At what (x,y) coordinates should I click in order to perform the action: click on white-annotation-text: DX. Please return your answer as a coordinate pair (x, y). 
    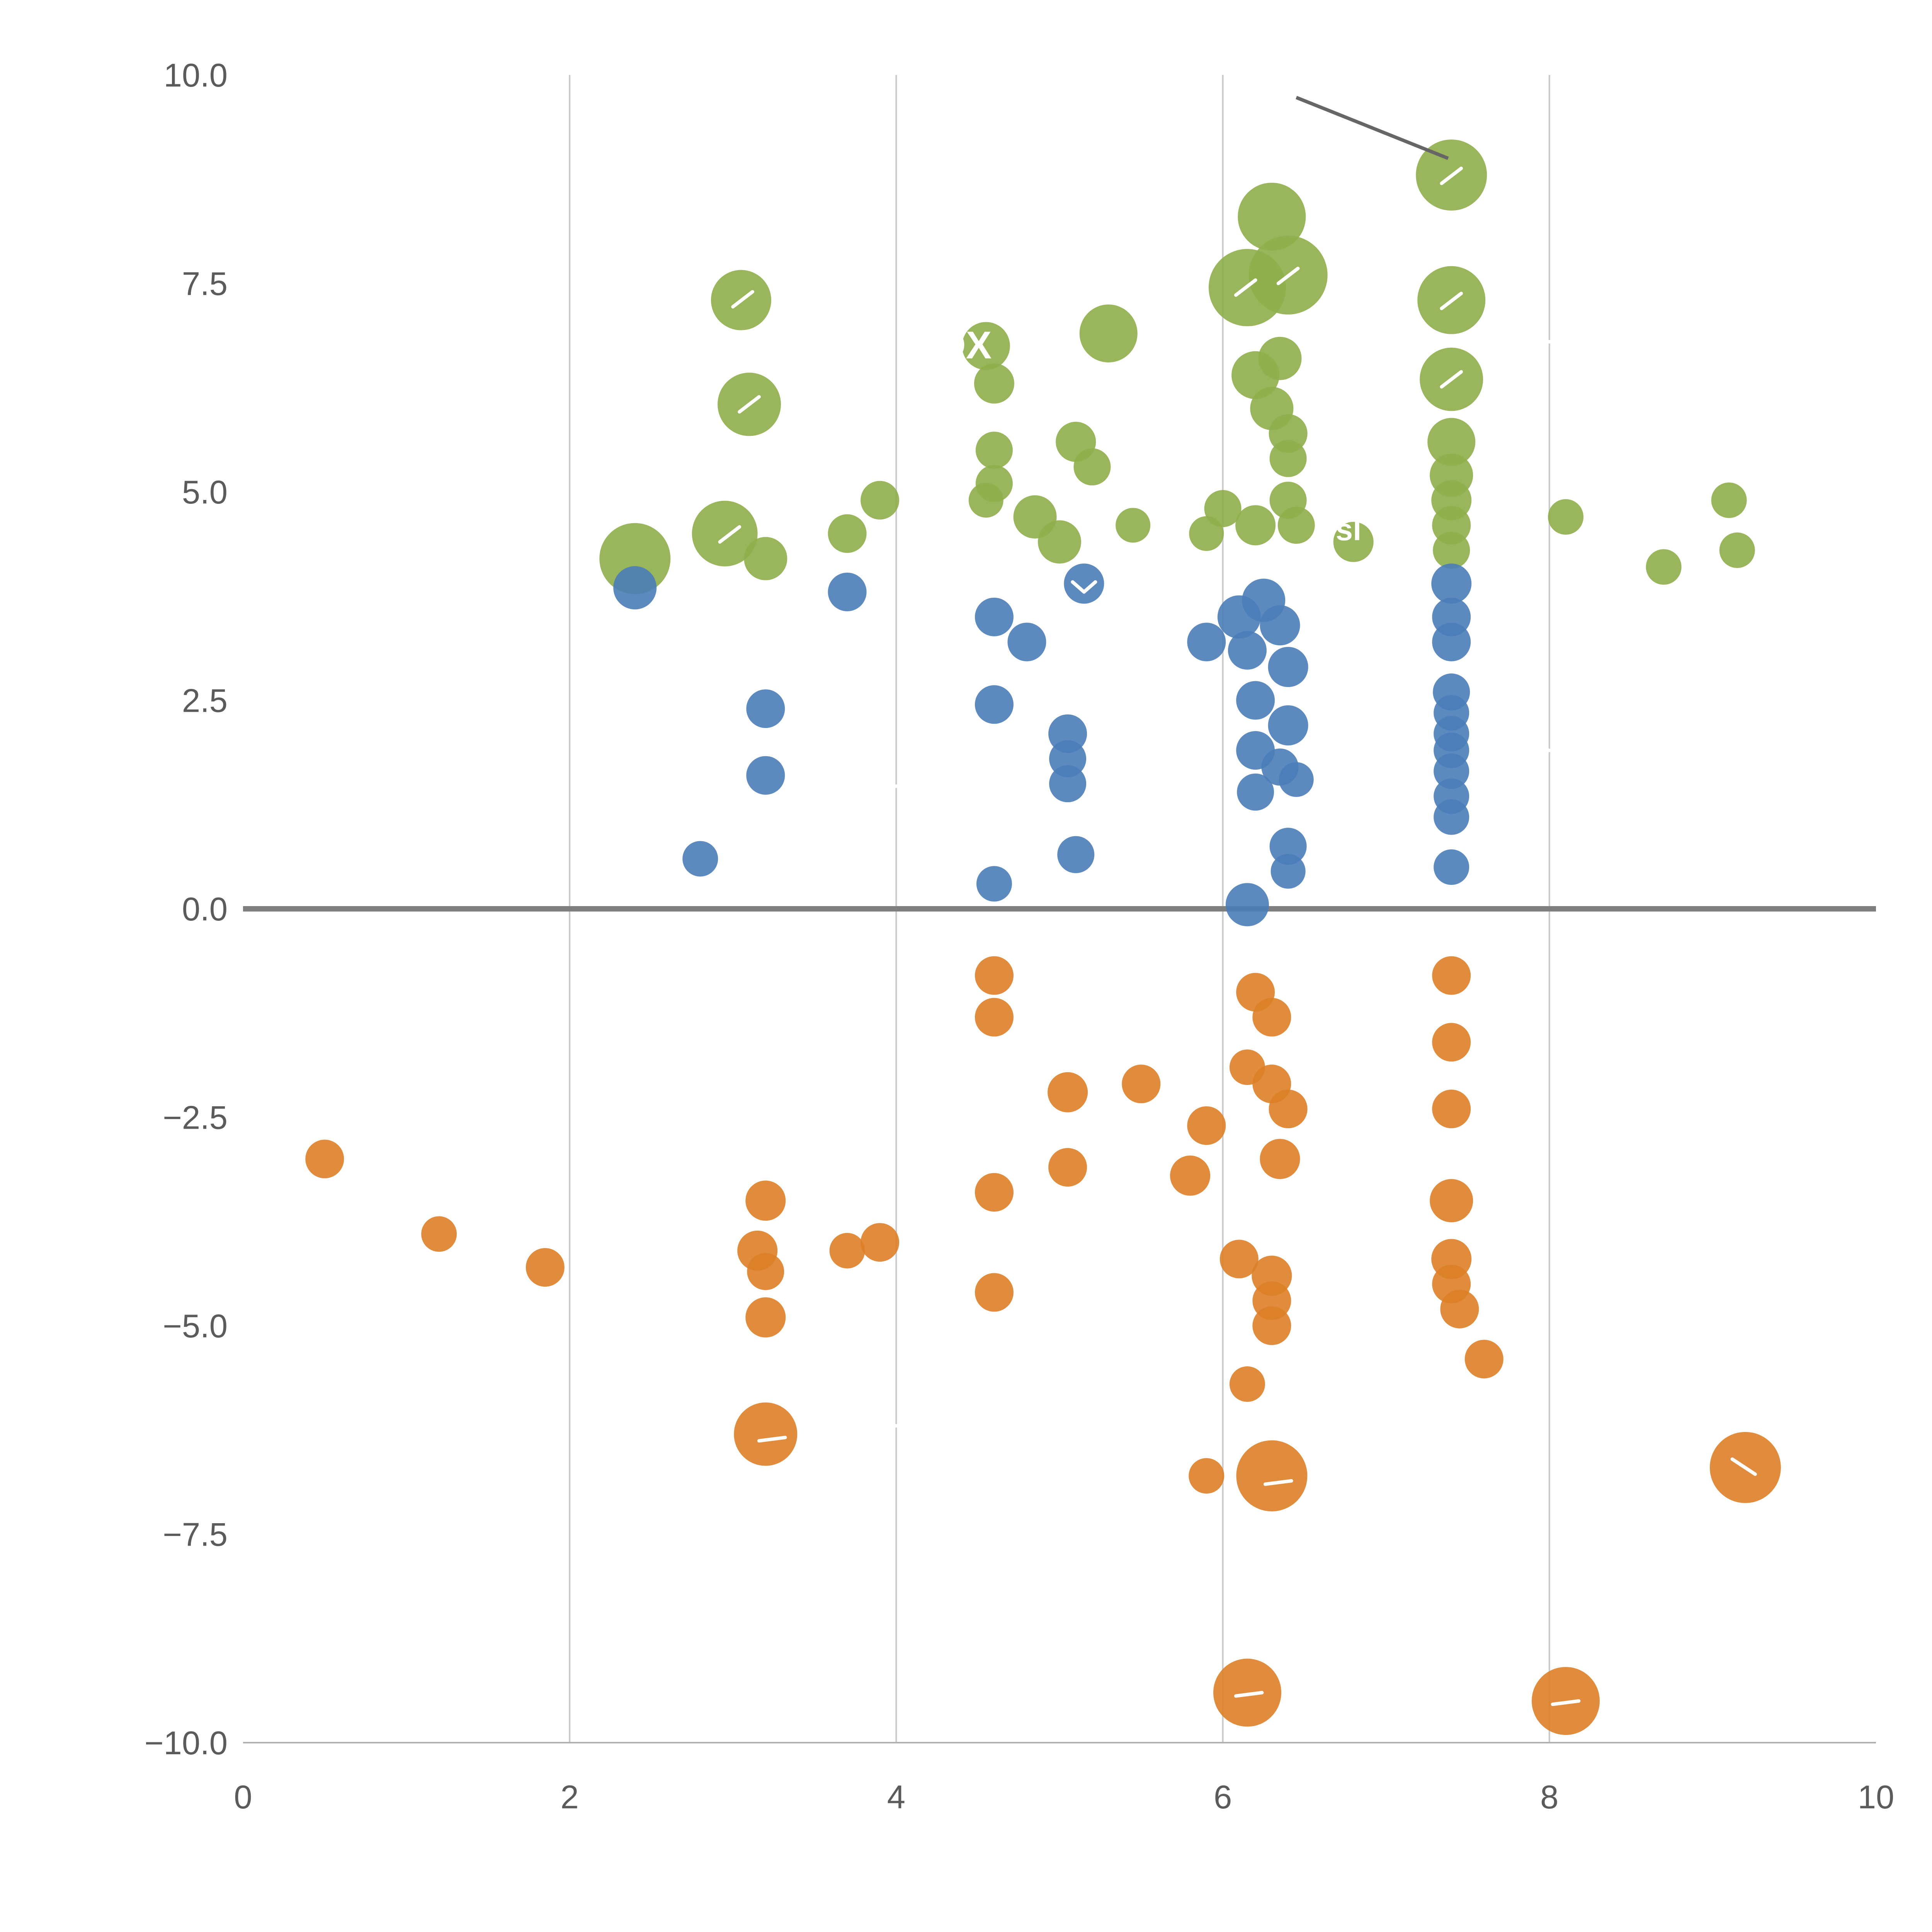
    Looking at the image, I should click on (965, 346).